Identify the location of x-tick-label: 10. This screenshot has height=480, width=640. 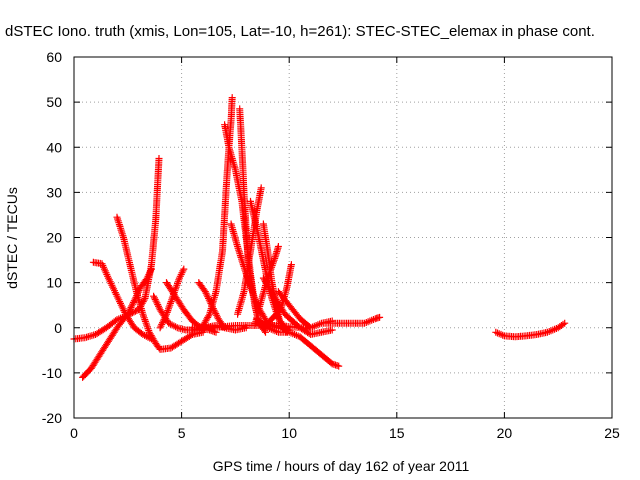
(289, 433).